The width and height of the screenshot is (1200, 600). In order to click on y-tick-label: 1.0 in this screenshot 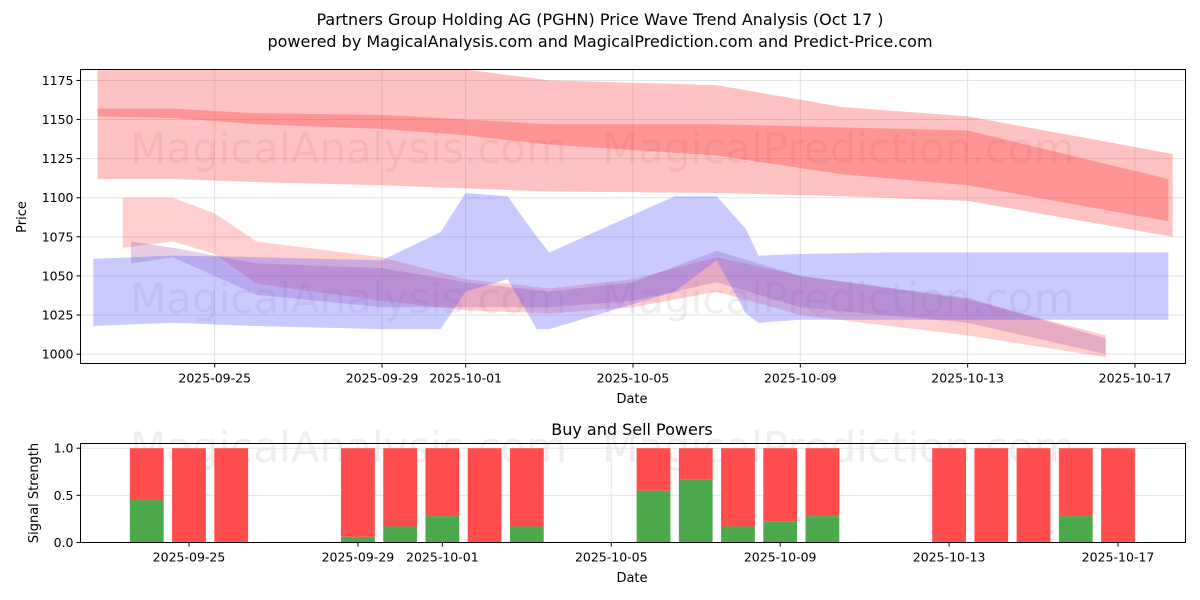, I will do `click(64, 448)`.